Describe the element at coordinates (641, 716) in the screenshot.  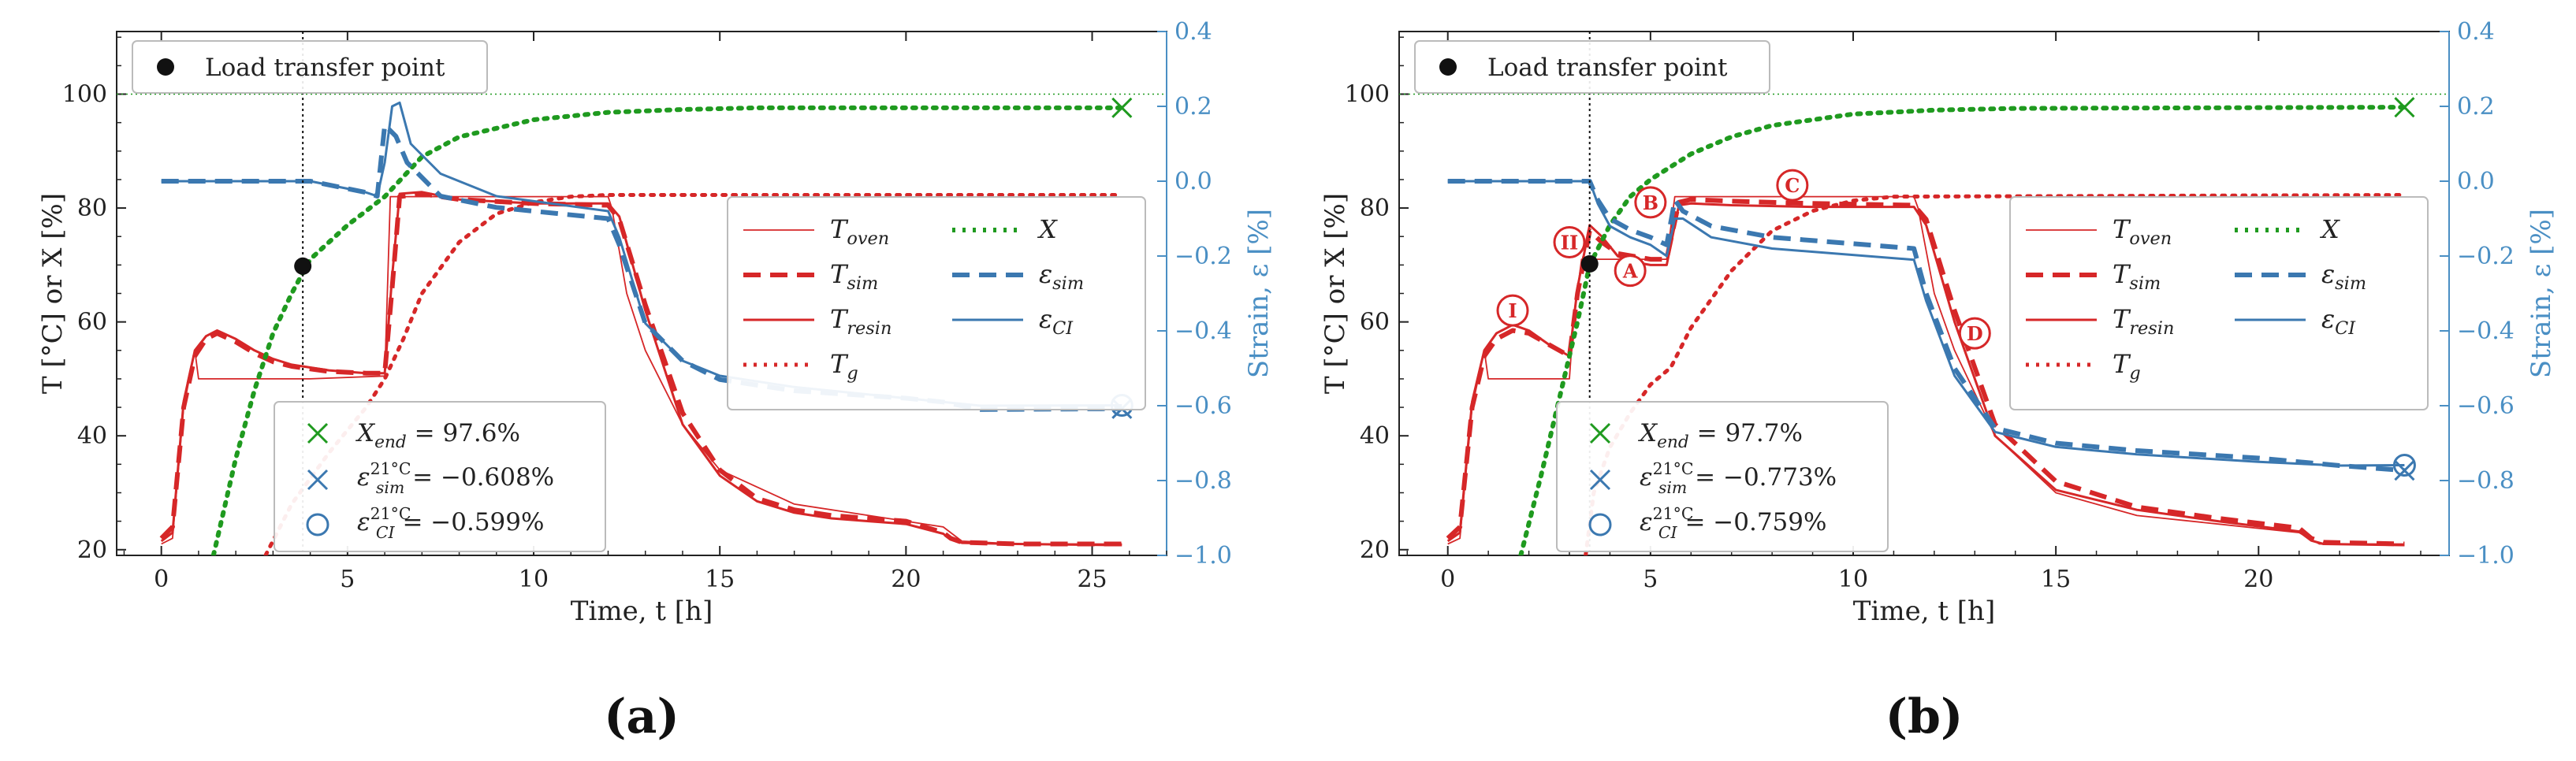
I see `panel-a-label: (a)` at that location.